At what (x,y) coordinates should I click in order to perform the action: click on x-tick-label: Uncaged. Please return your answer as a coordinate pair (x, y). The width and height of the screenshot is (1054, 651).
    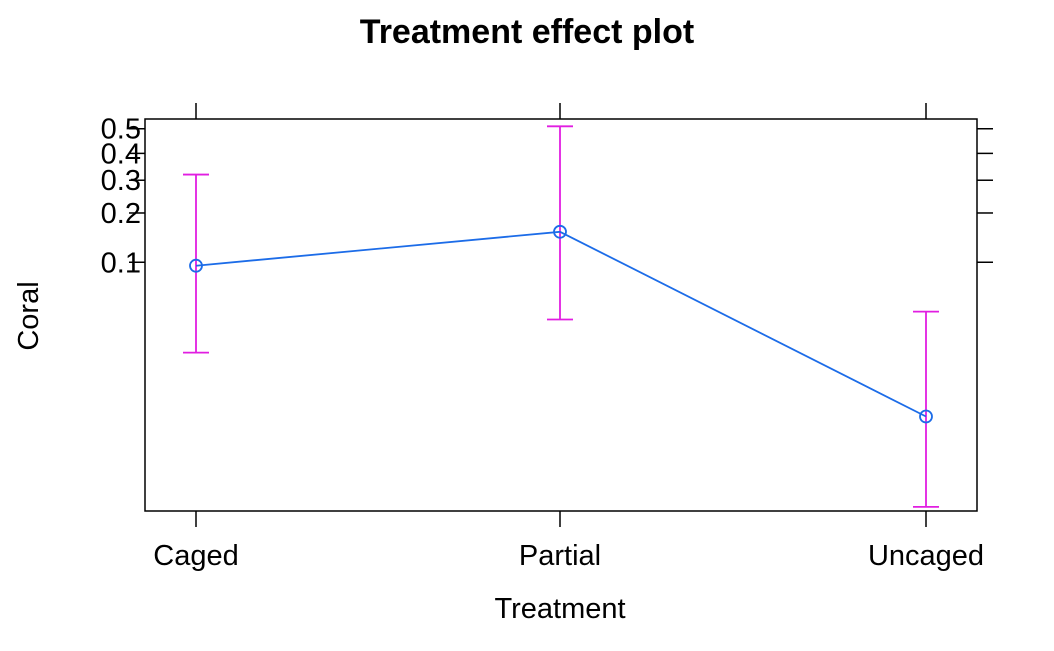
    Looking at the image, I should click on (926, 556).